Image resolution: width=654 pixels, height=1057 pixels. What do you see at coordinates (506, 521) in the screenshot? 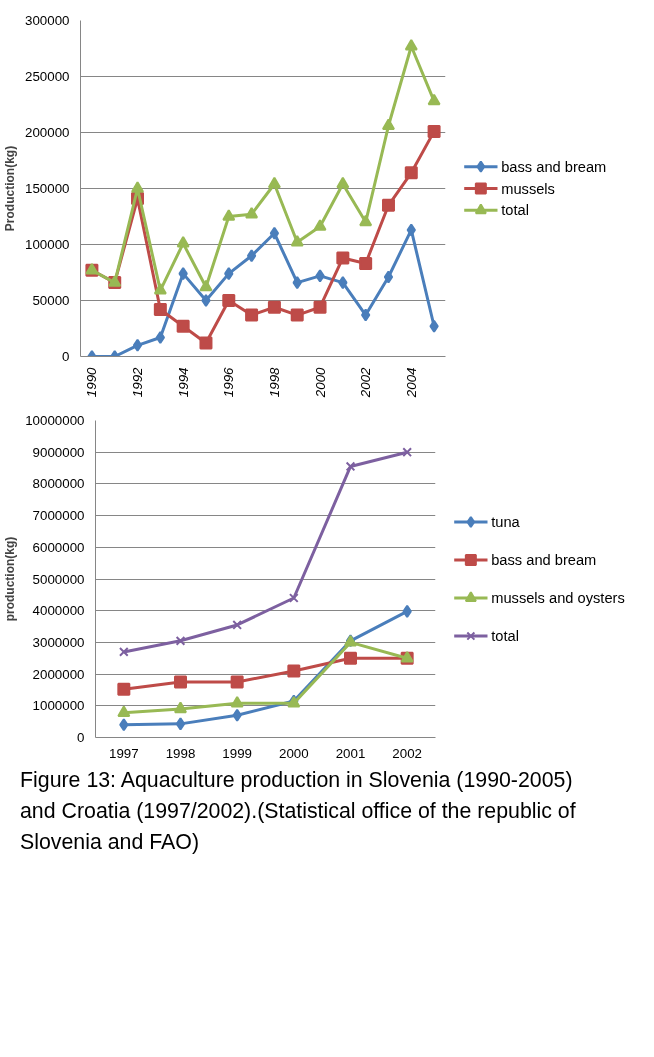
I see `legend-label: tuna` at bounding box center [506, 521].